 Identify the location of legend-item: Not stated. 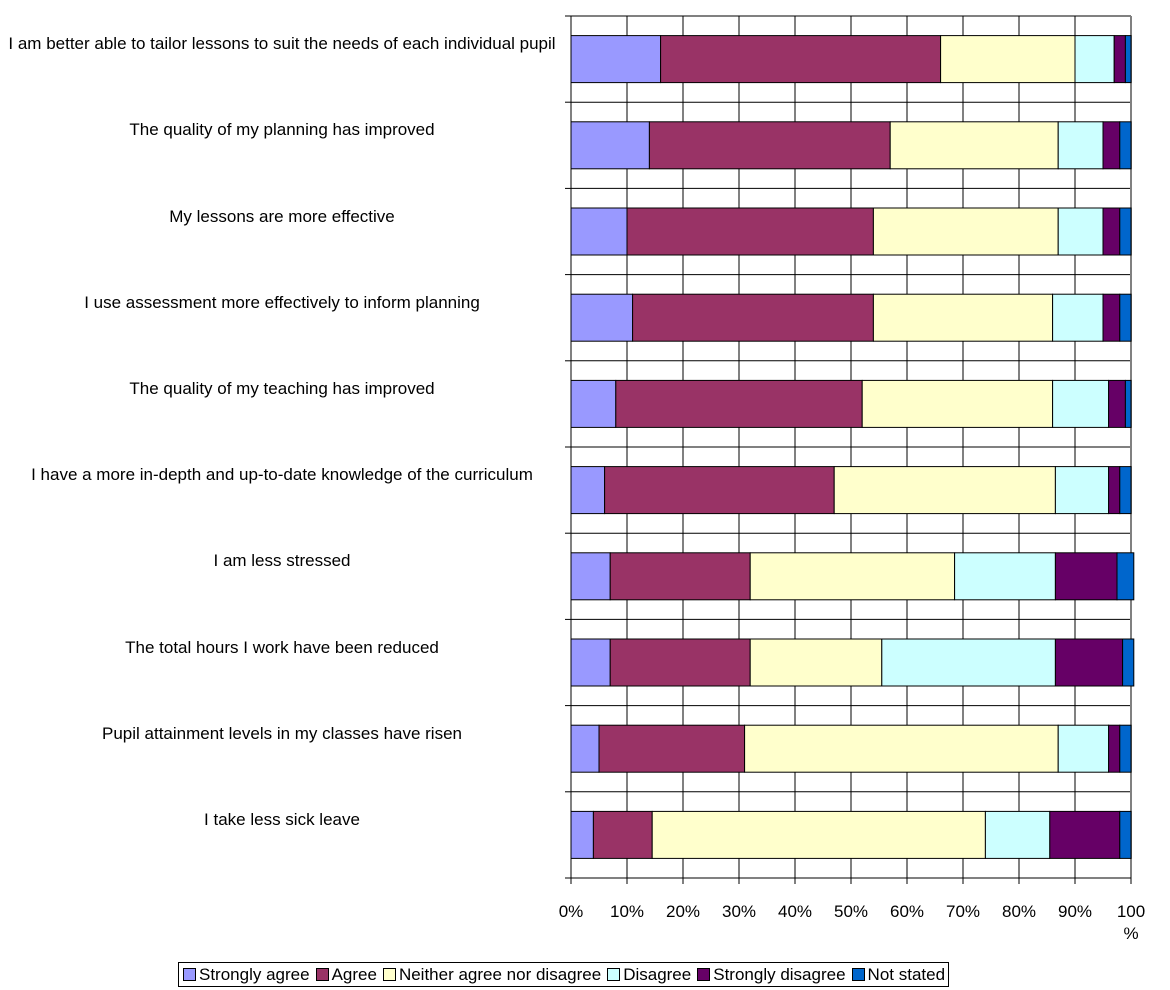
(898, 974).